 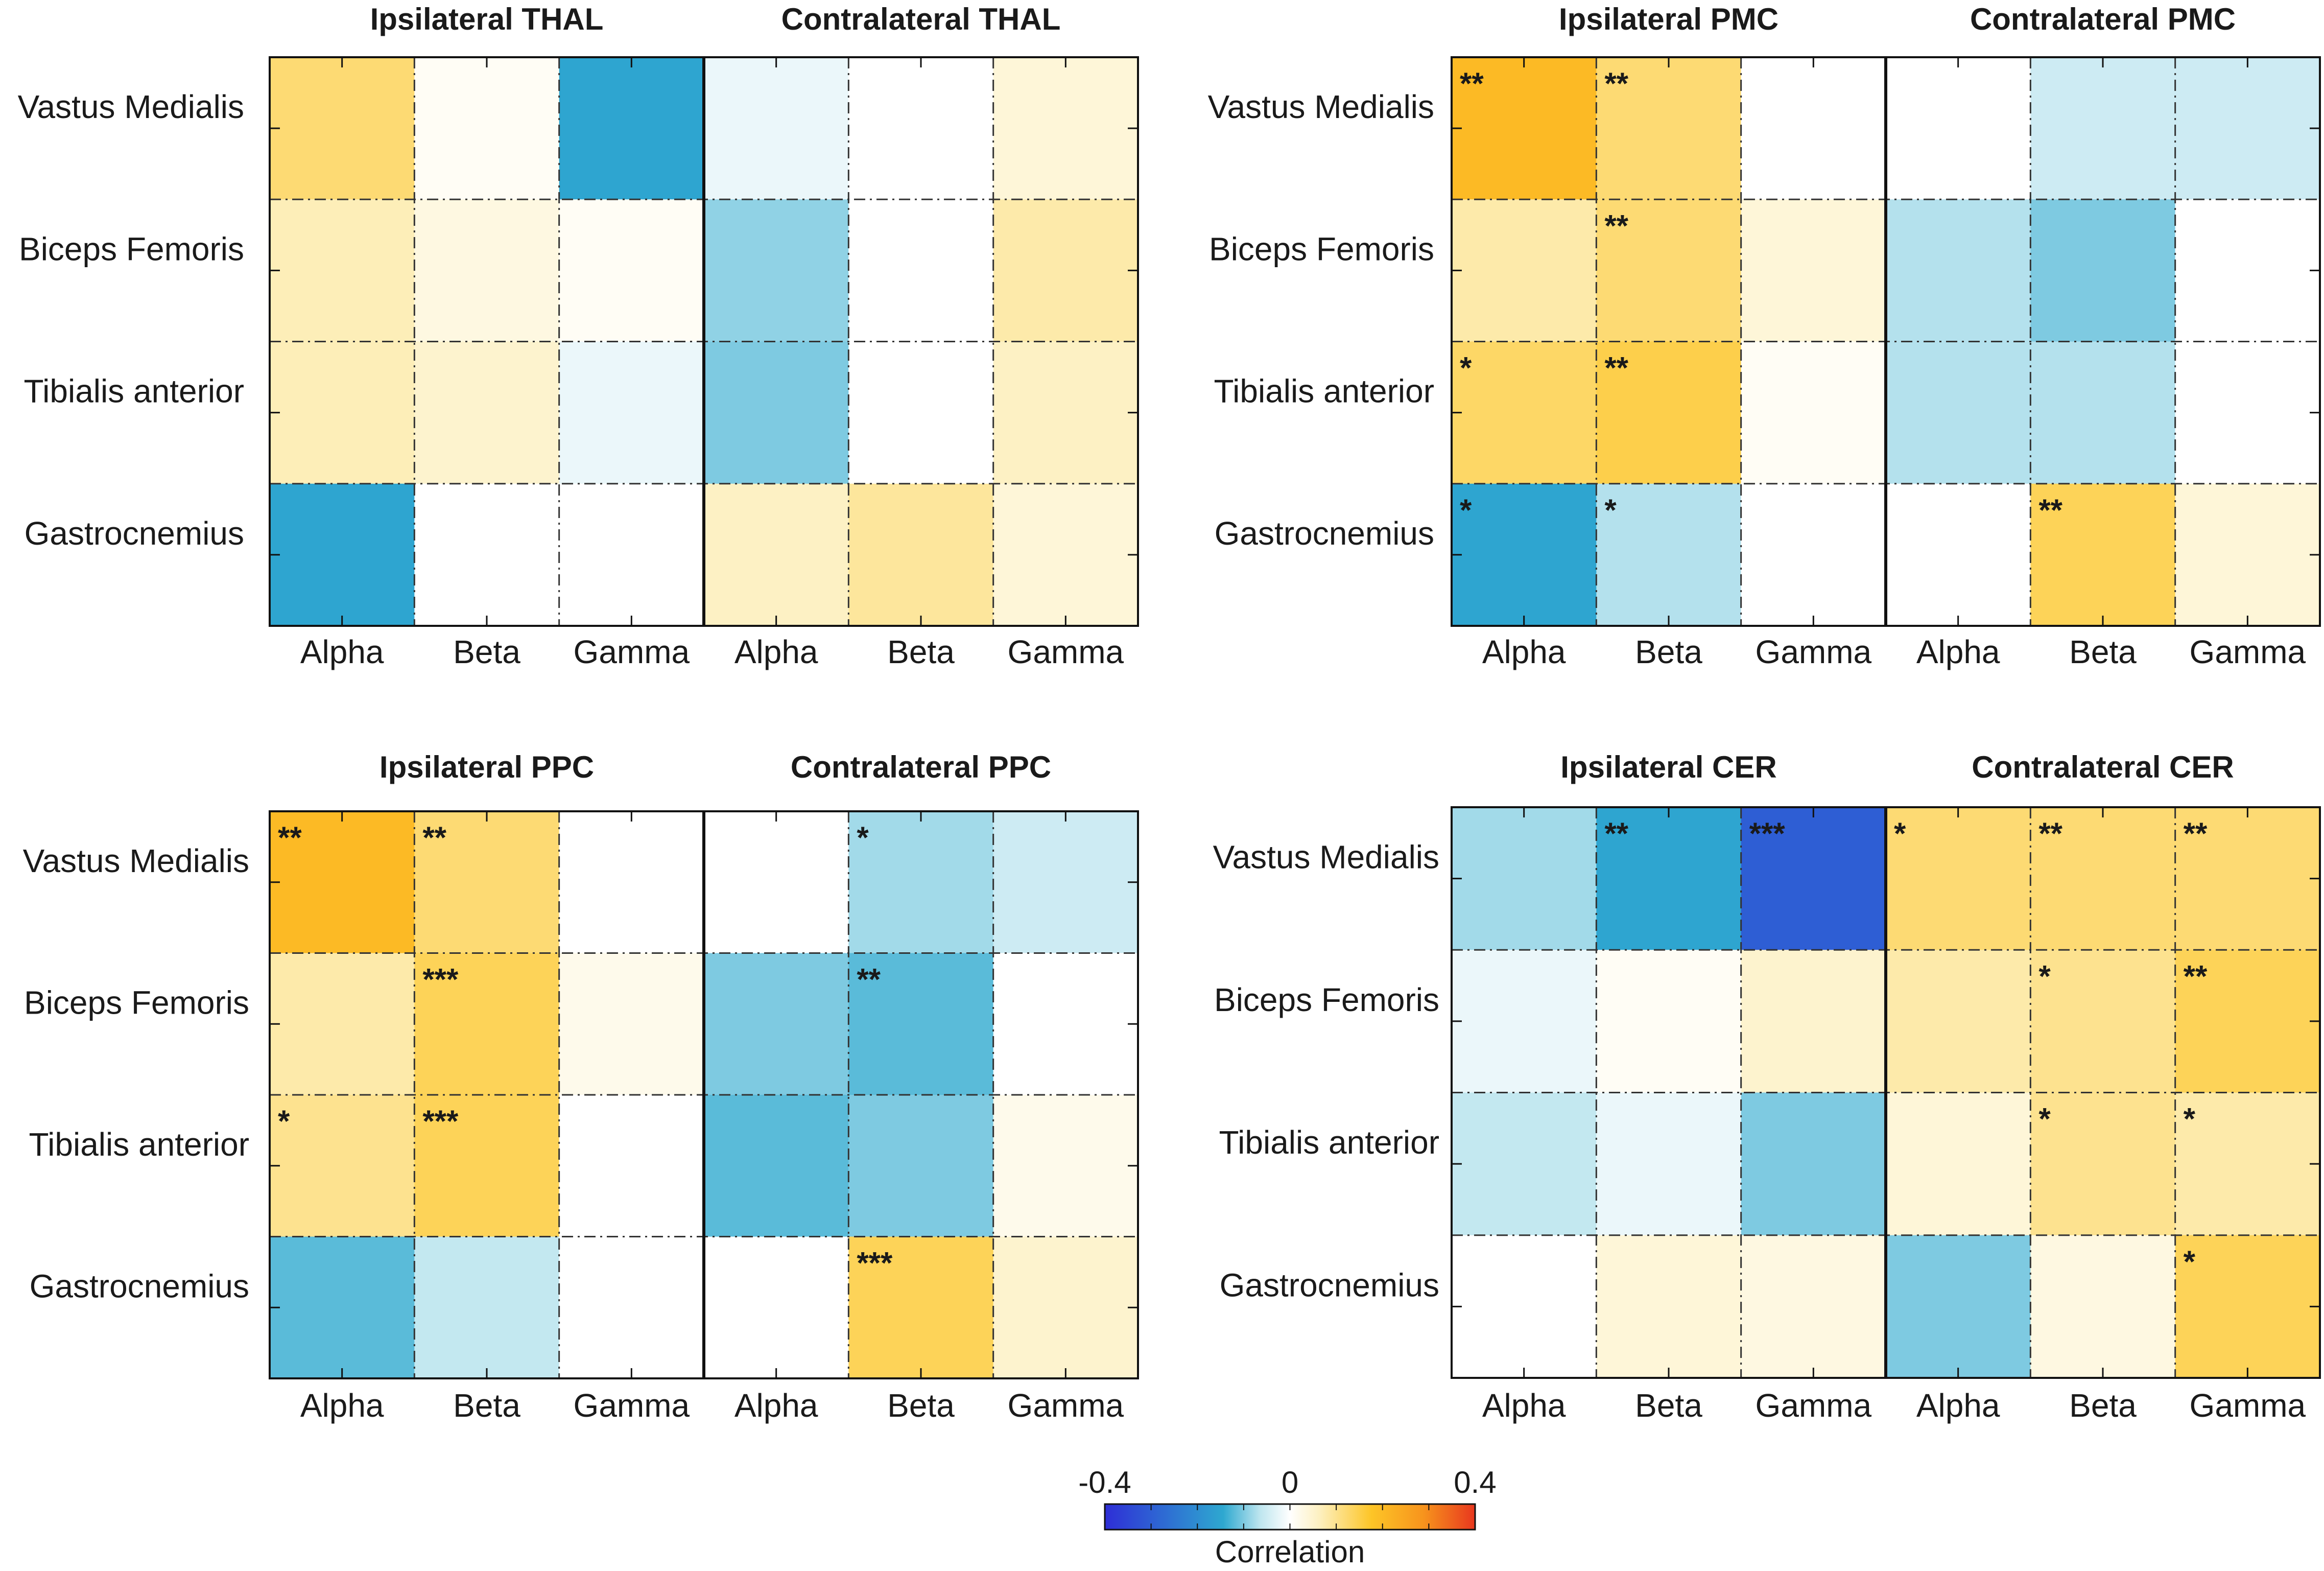 I want to click on region-title-contralateral-ppc: Contralateral PPC, so click(x=921, y=767).